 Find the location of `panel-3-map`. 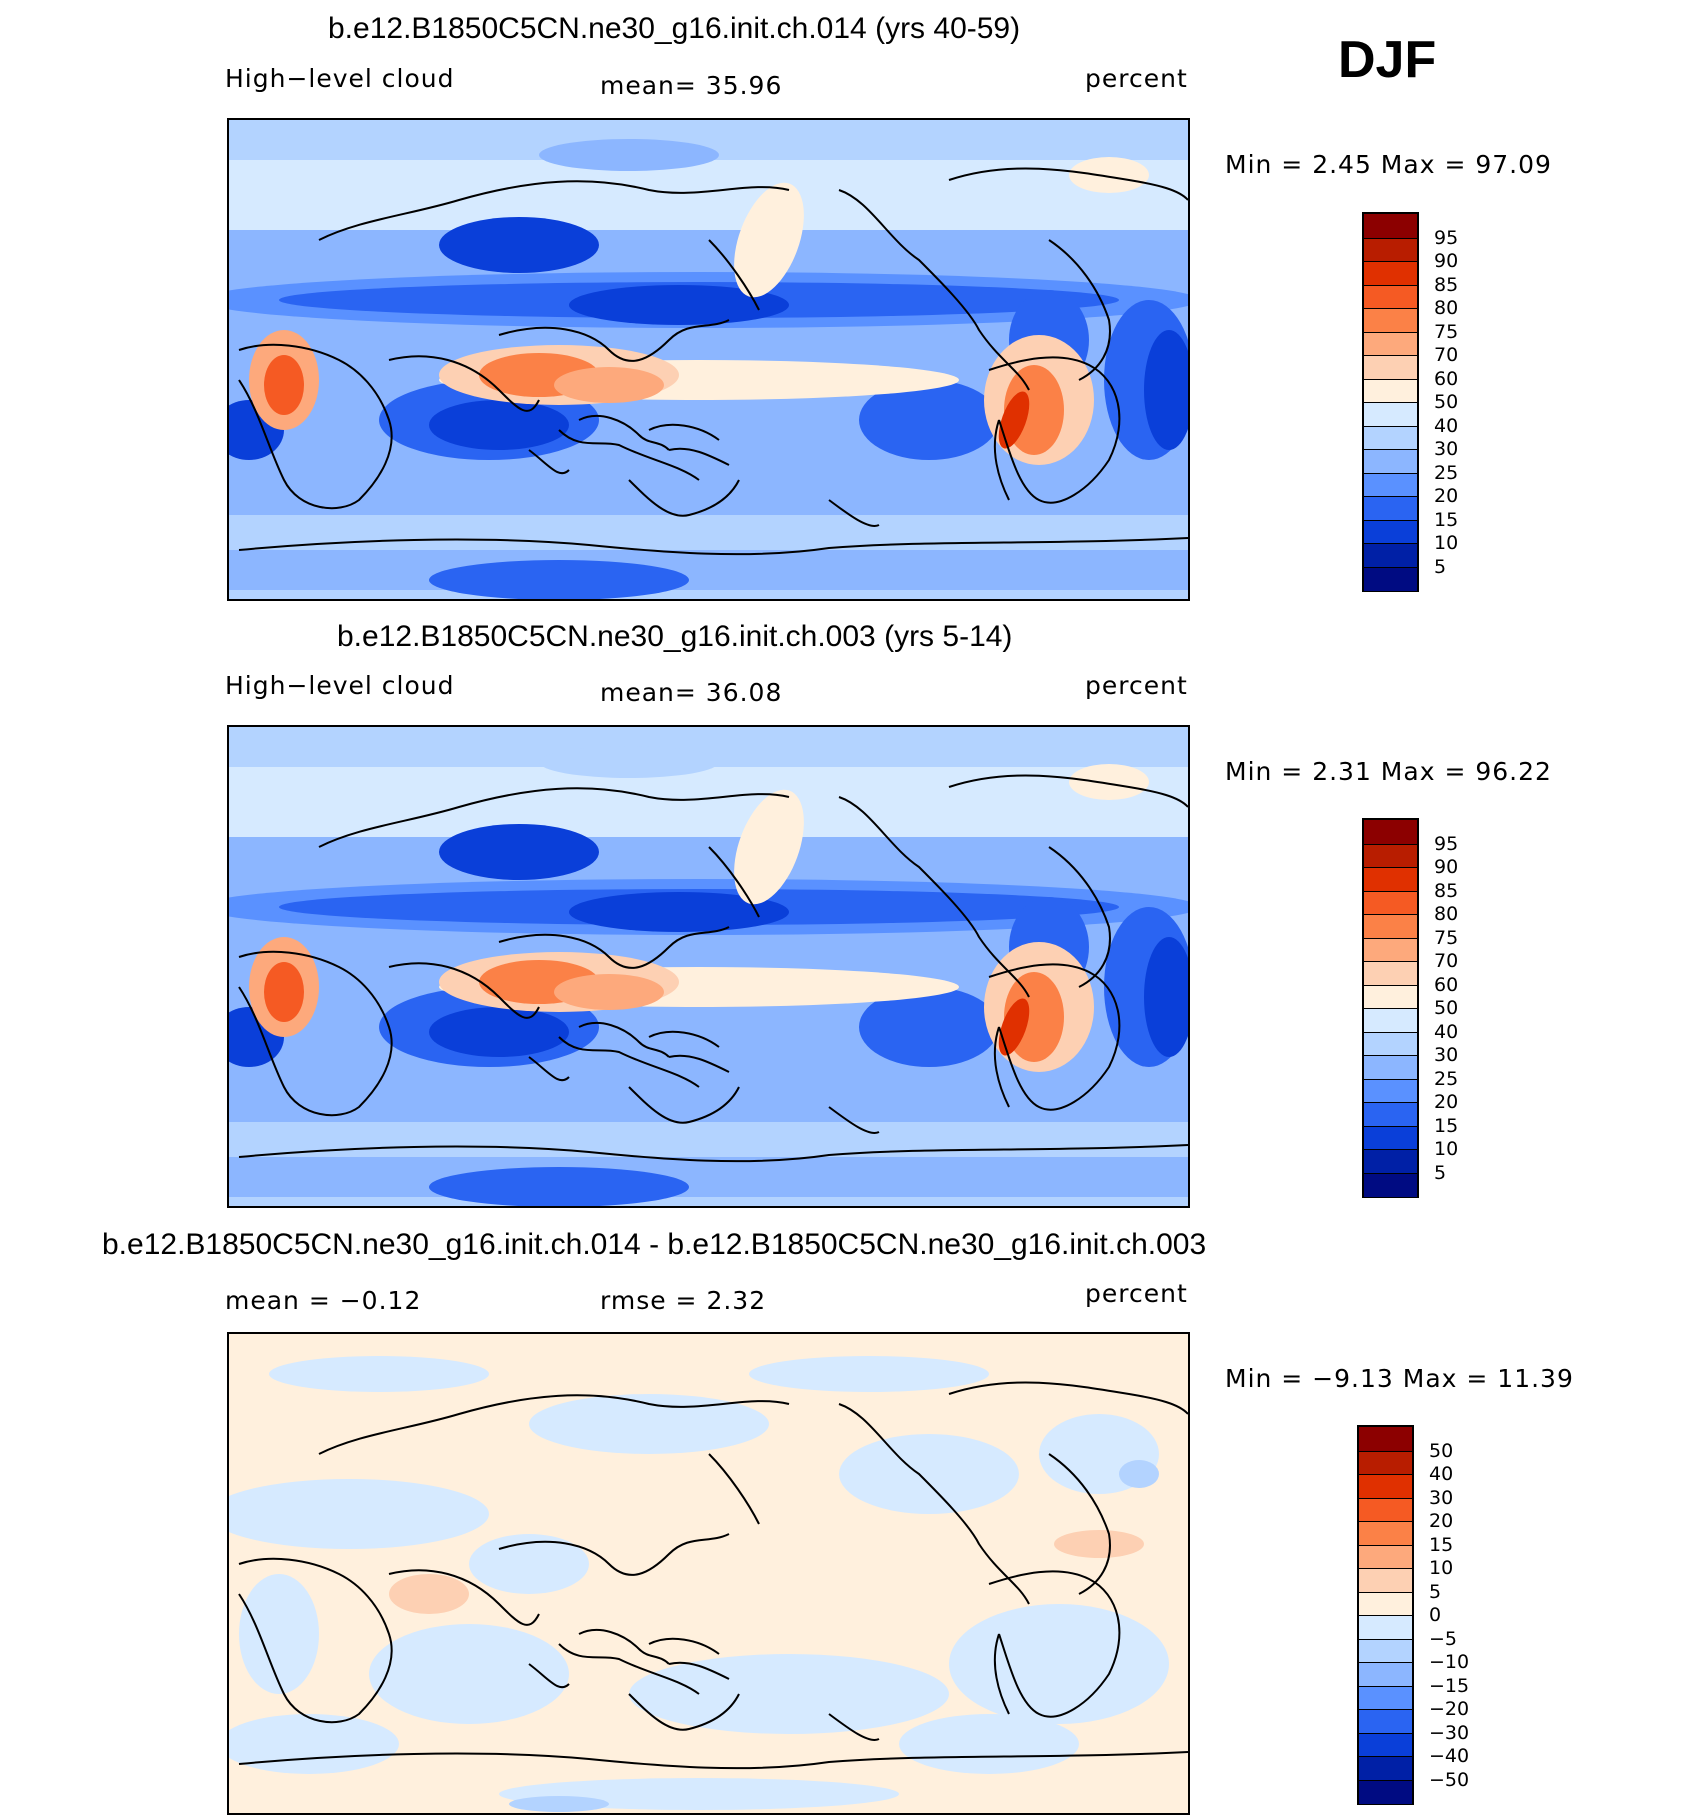

panel-3-map is located at coordinates (708, 1573).